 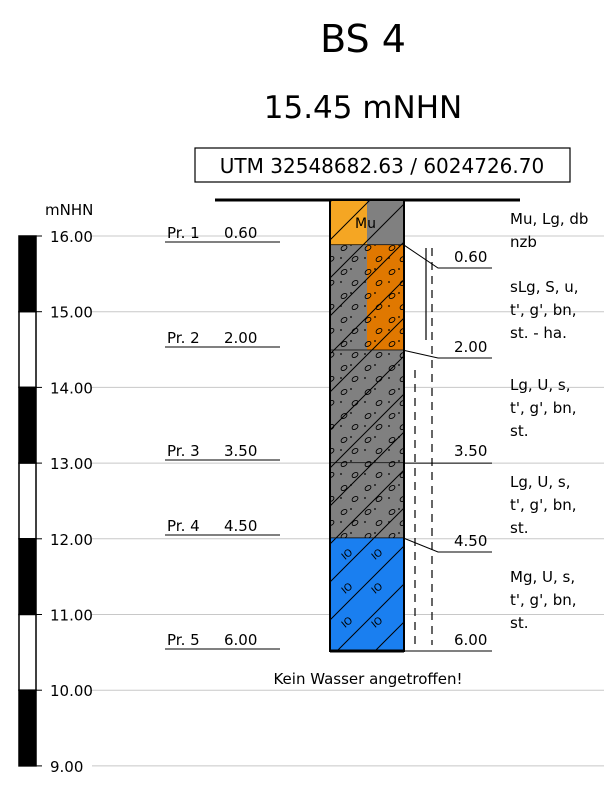 I want to click on axis-tick-label: 15.00, so click(x=71, y=313).